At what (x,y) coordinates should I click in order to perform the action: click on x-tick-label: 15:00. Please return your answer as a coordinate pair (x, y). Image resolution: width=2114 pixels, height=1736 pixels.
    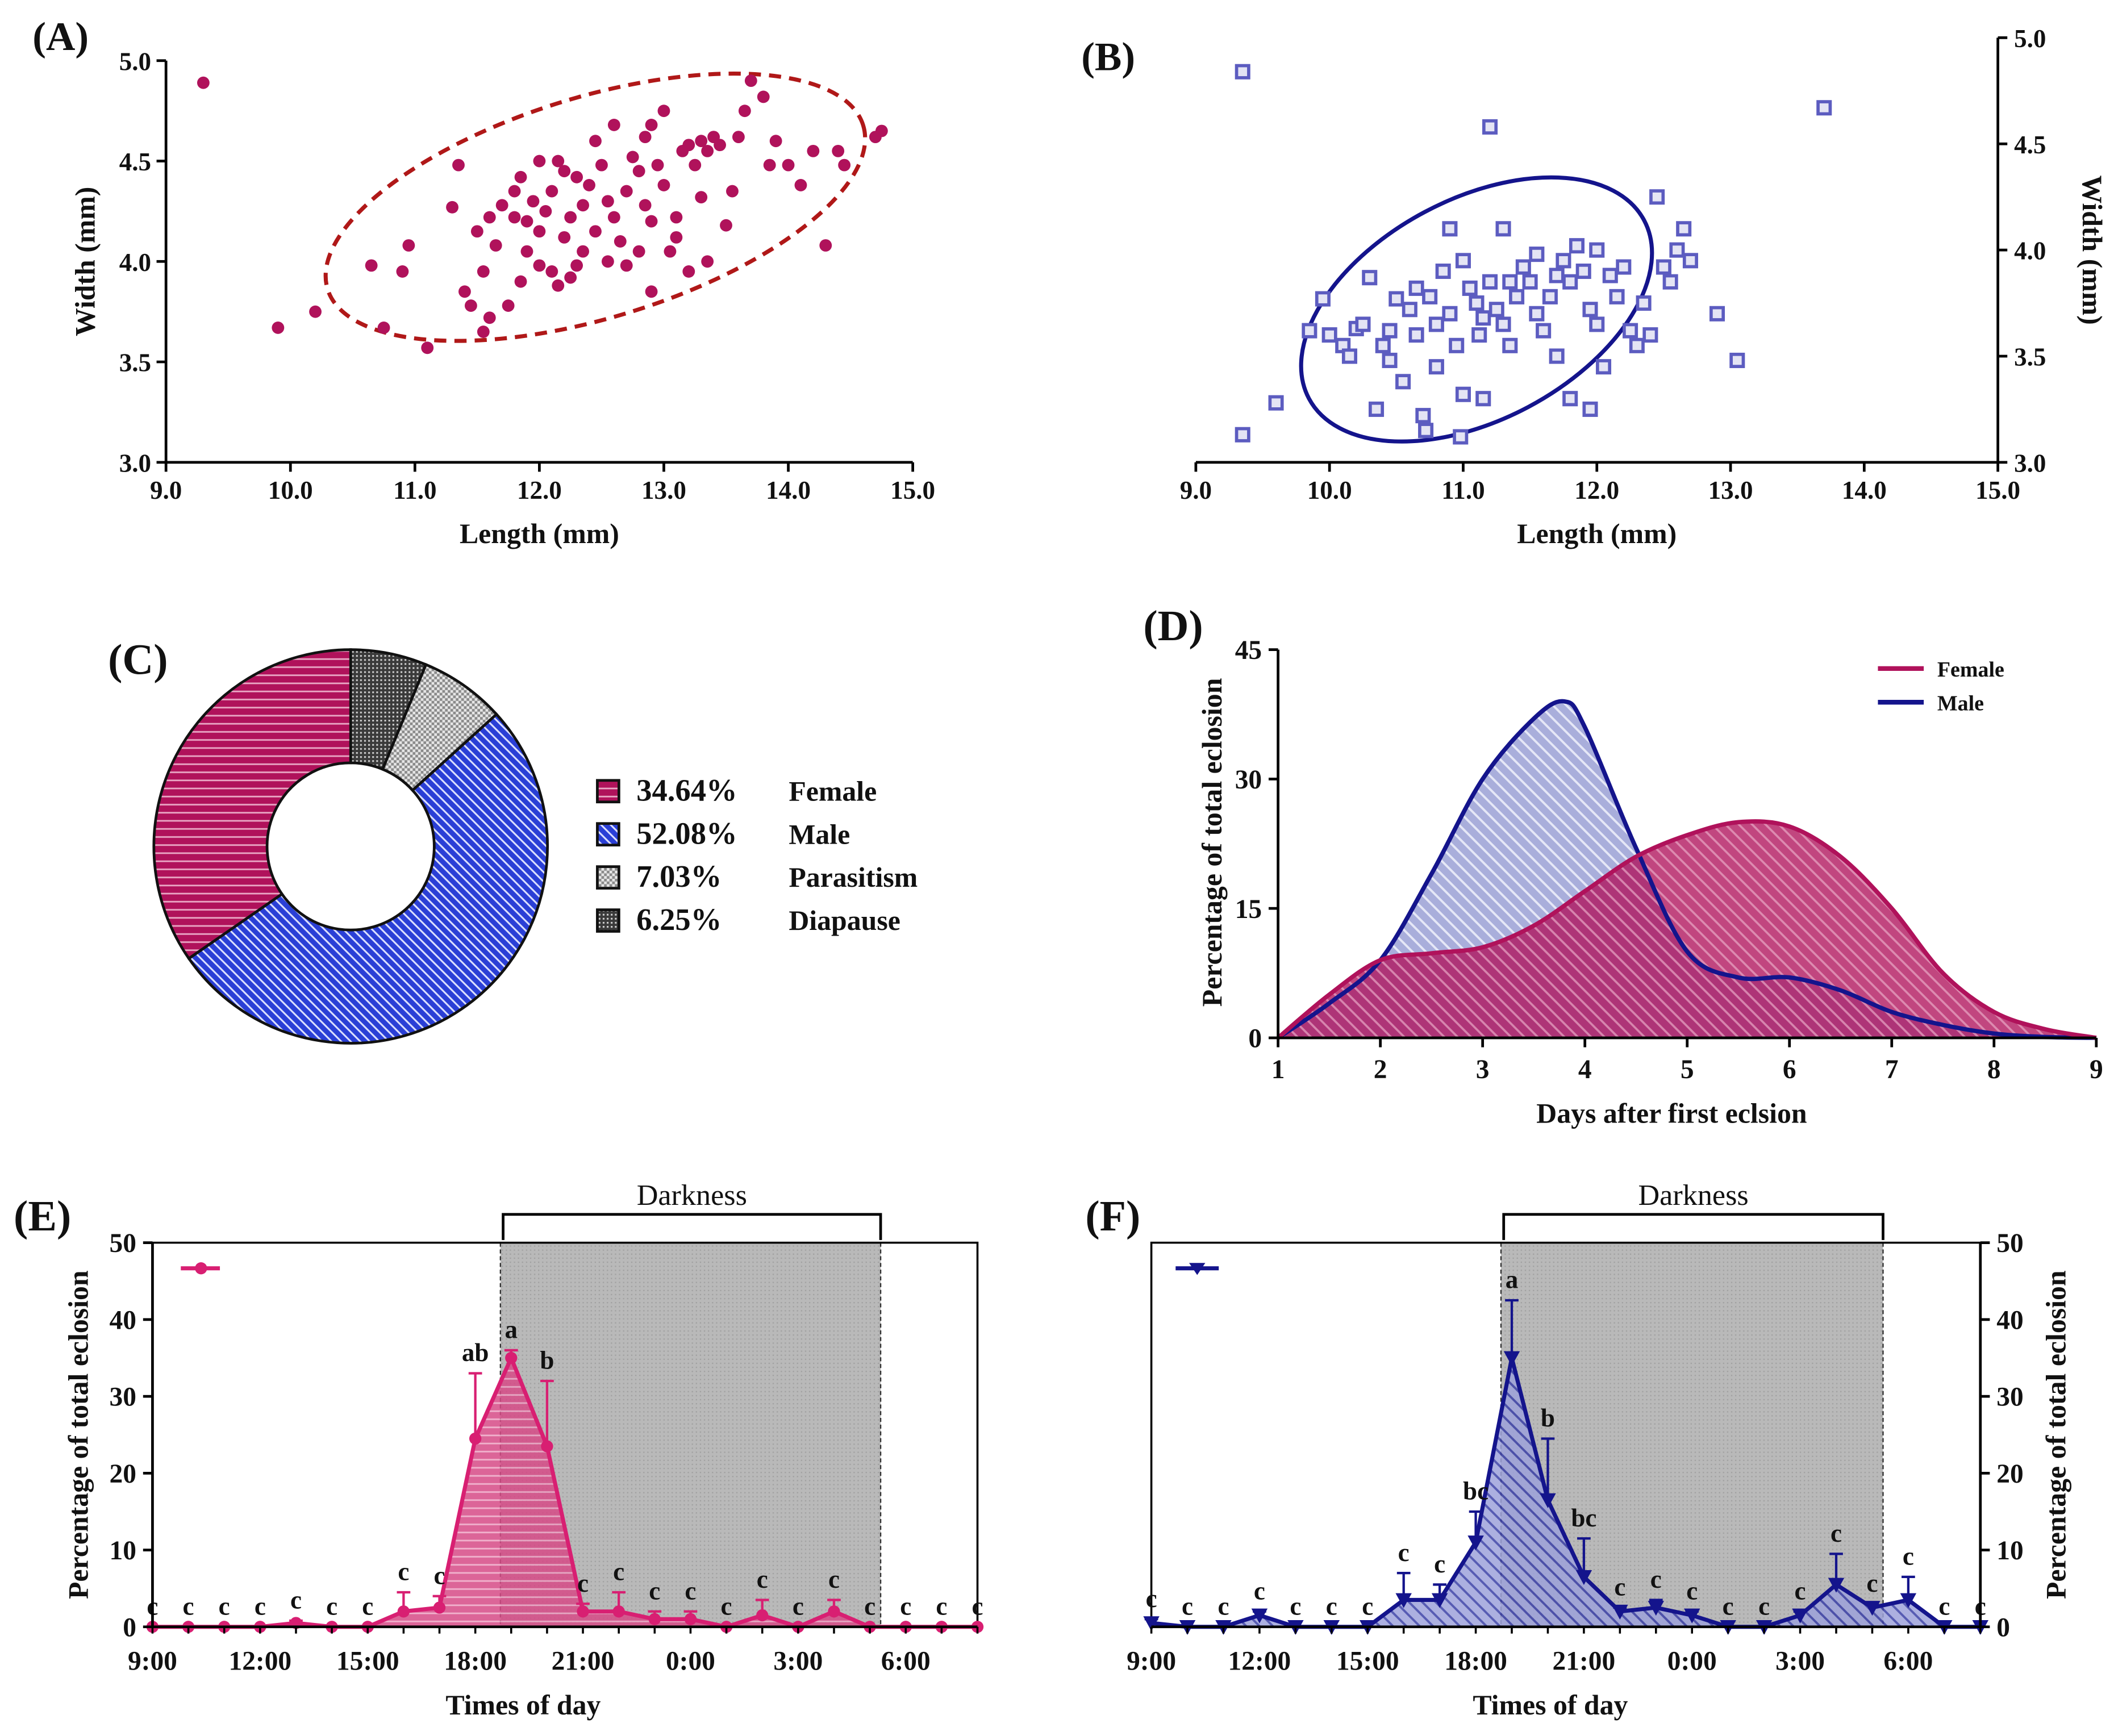
    Looking at the image, I should click on (367, 1661).